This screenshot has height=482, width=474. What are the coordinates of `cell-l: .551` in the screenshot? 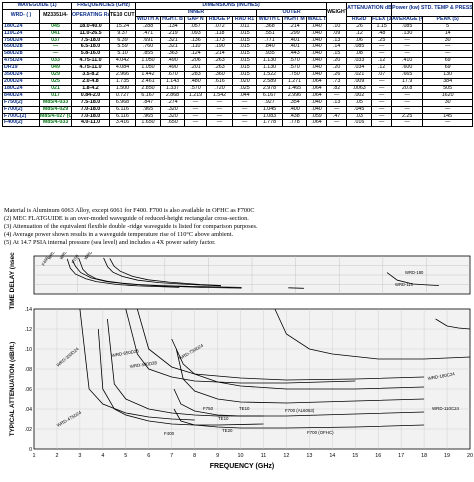 It's located at (270, 33).